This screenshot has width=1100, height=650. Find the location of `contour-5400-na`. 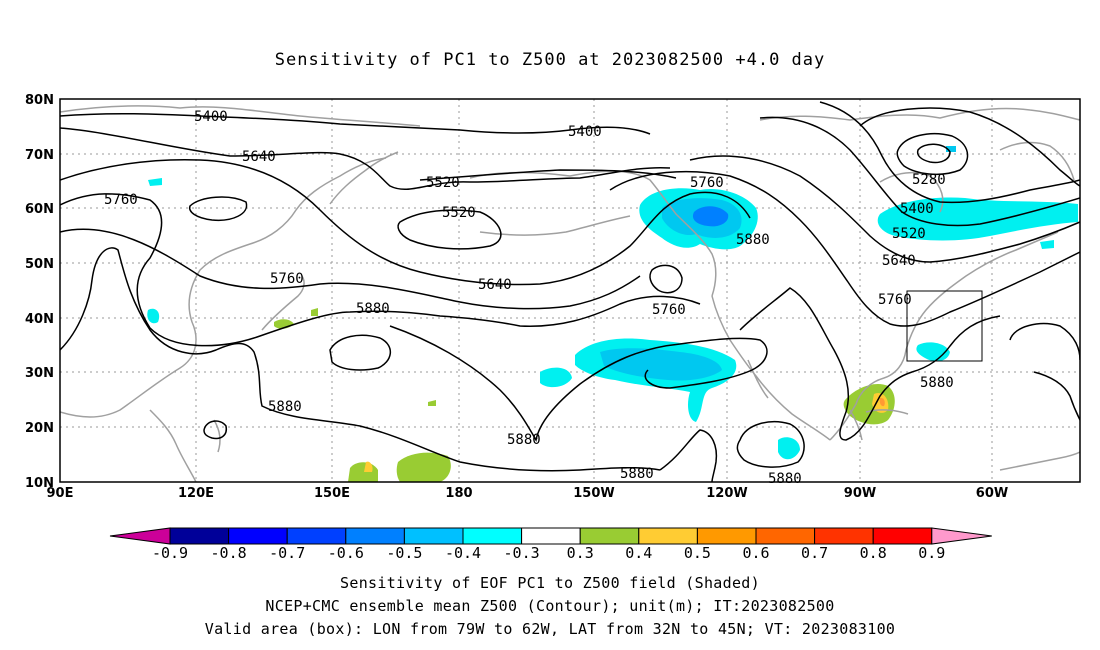

contour-5400-na is located at coordinates (949, 152).